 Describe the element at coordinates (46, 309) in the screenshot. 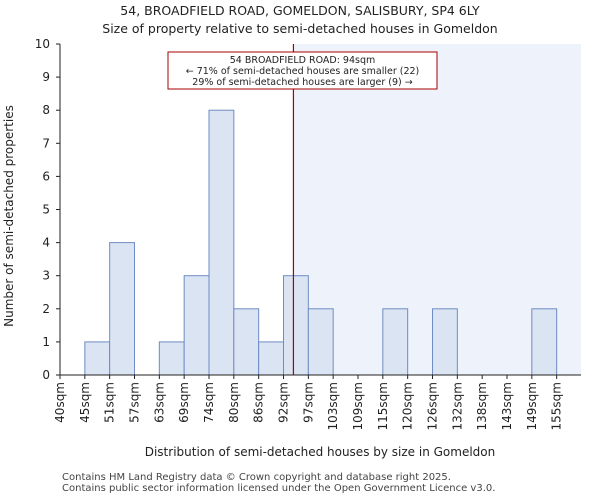

I see `y-tick-label-2: 2` at that location.